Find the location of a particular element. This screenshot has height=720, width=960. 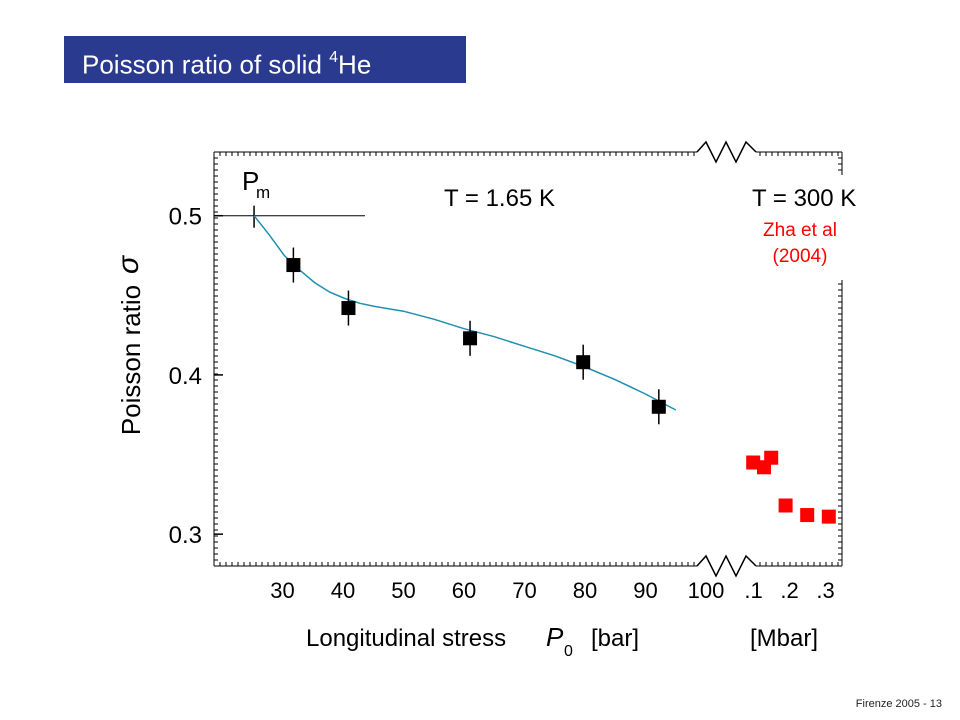

x-axis-symbol-sub: 0 is located at coordinates (568, 651).